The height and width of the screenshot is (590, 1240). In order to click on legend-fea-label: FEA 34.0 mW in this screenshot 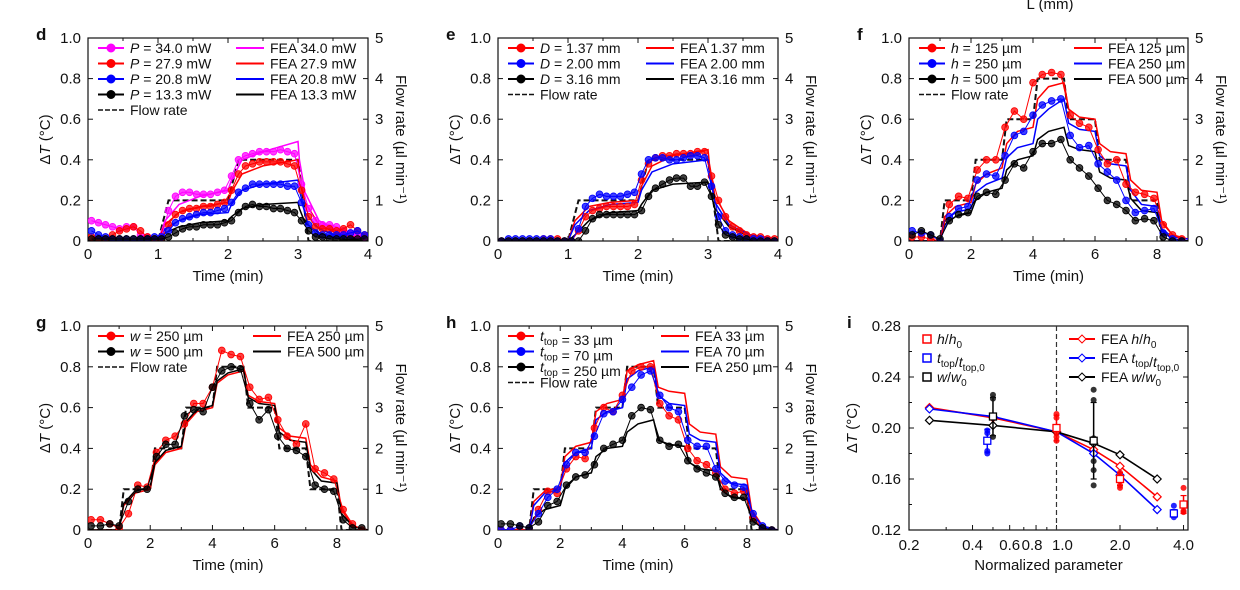, I will do `click(313, 48)`.